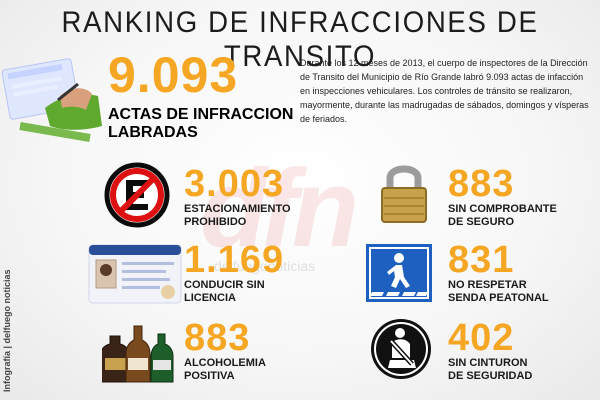  What do you see at coordinates (404, 194) in the screenshot?
I see `padlock-icon` at bounding box center [404, 194].